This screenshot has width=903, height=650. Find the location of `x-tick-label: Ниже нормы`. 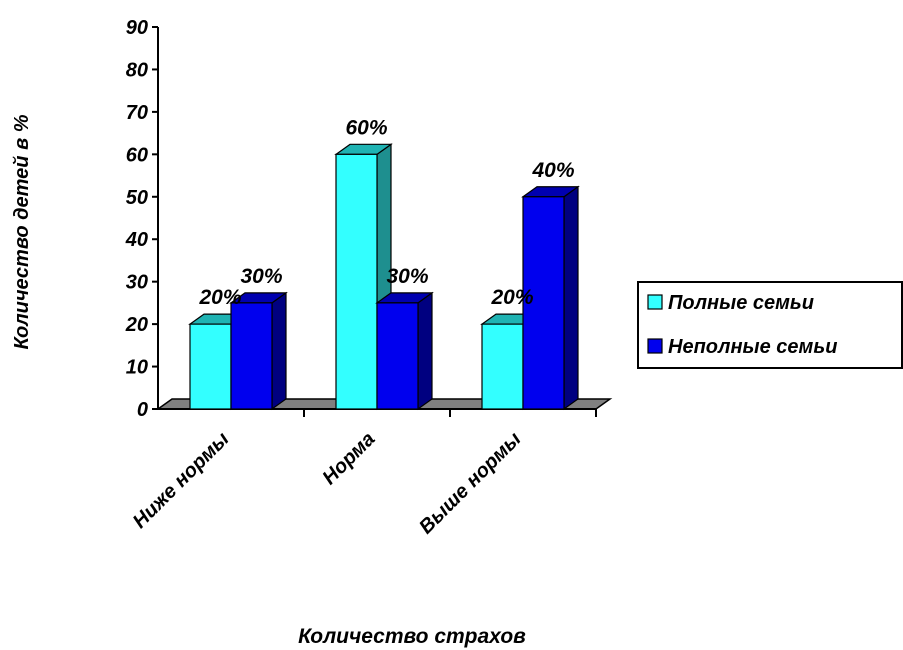

x-tick-label: Ниже нормы is located at coordinates (181, 480).